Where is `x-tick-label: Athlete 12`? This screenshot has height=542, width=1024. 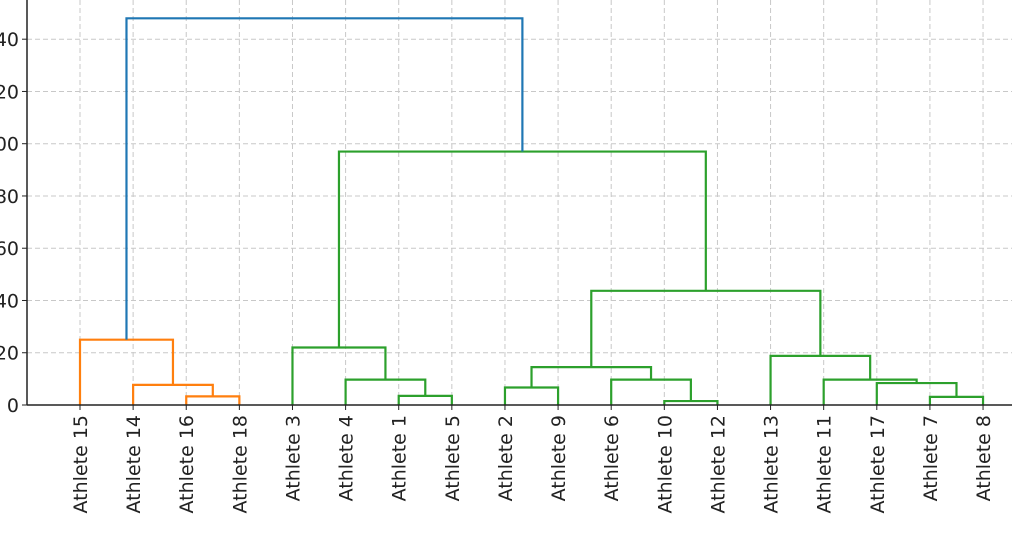 x-tick-label: Athlete 12 is located at coordinates (718, 464).